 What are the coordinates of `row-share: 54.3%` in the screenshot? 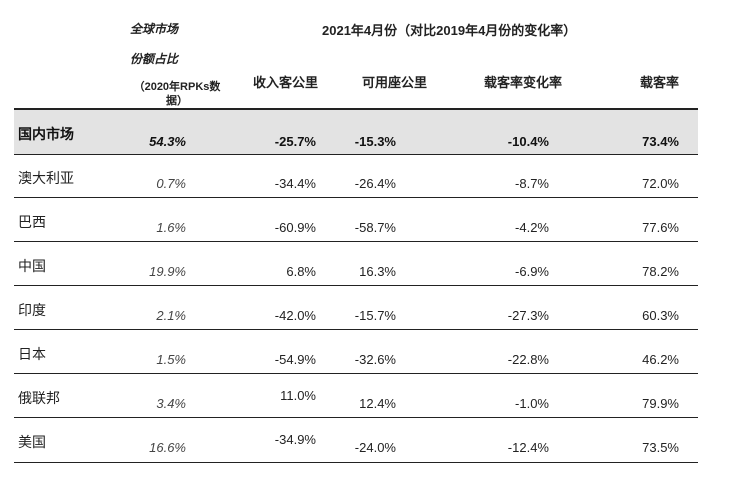 It's located at (167, 141).